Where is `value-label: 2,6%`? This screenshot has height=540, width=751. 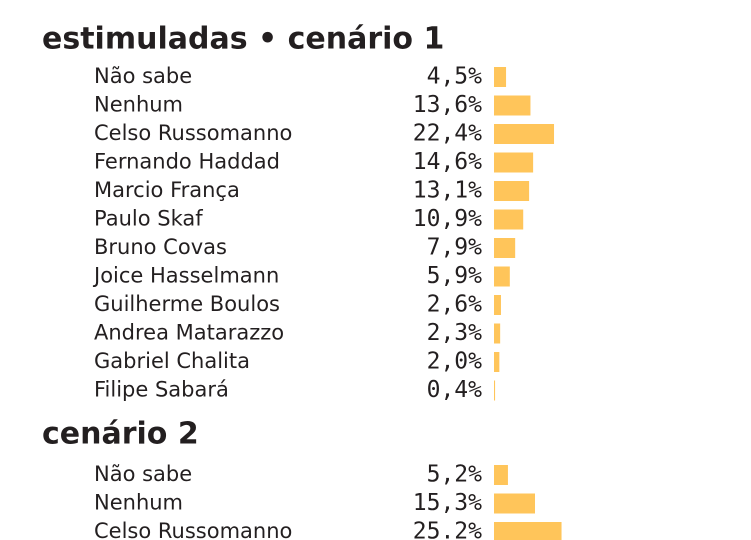 value-label: 2,6% is located at coordinates (455, 305).